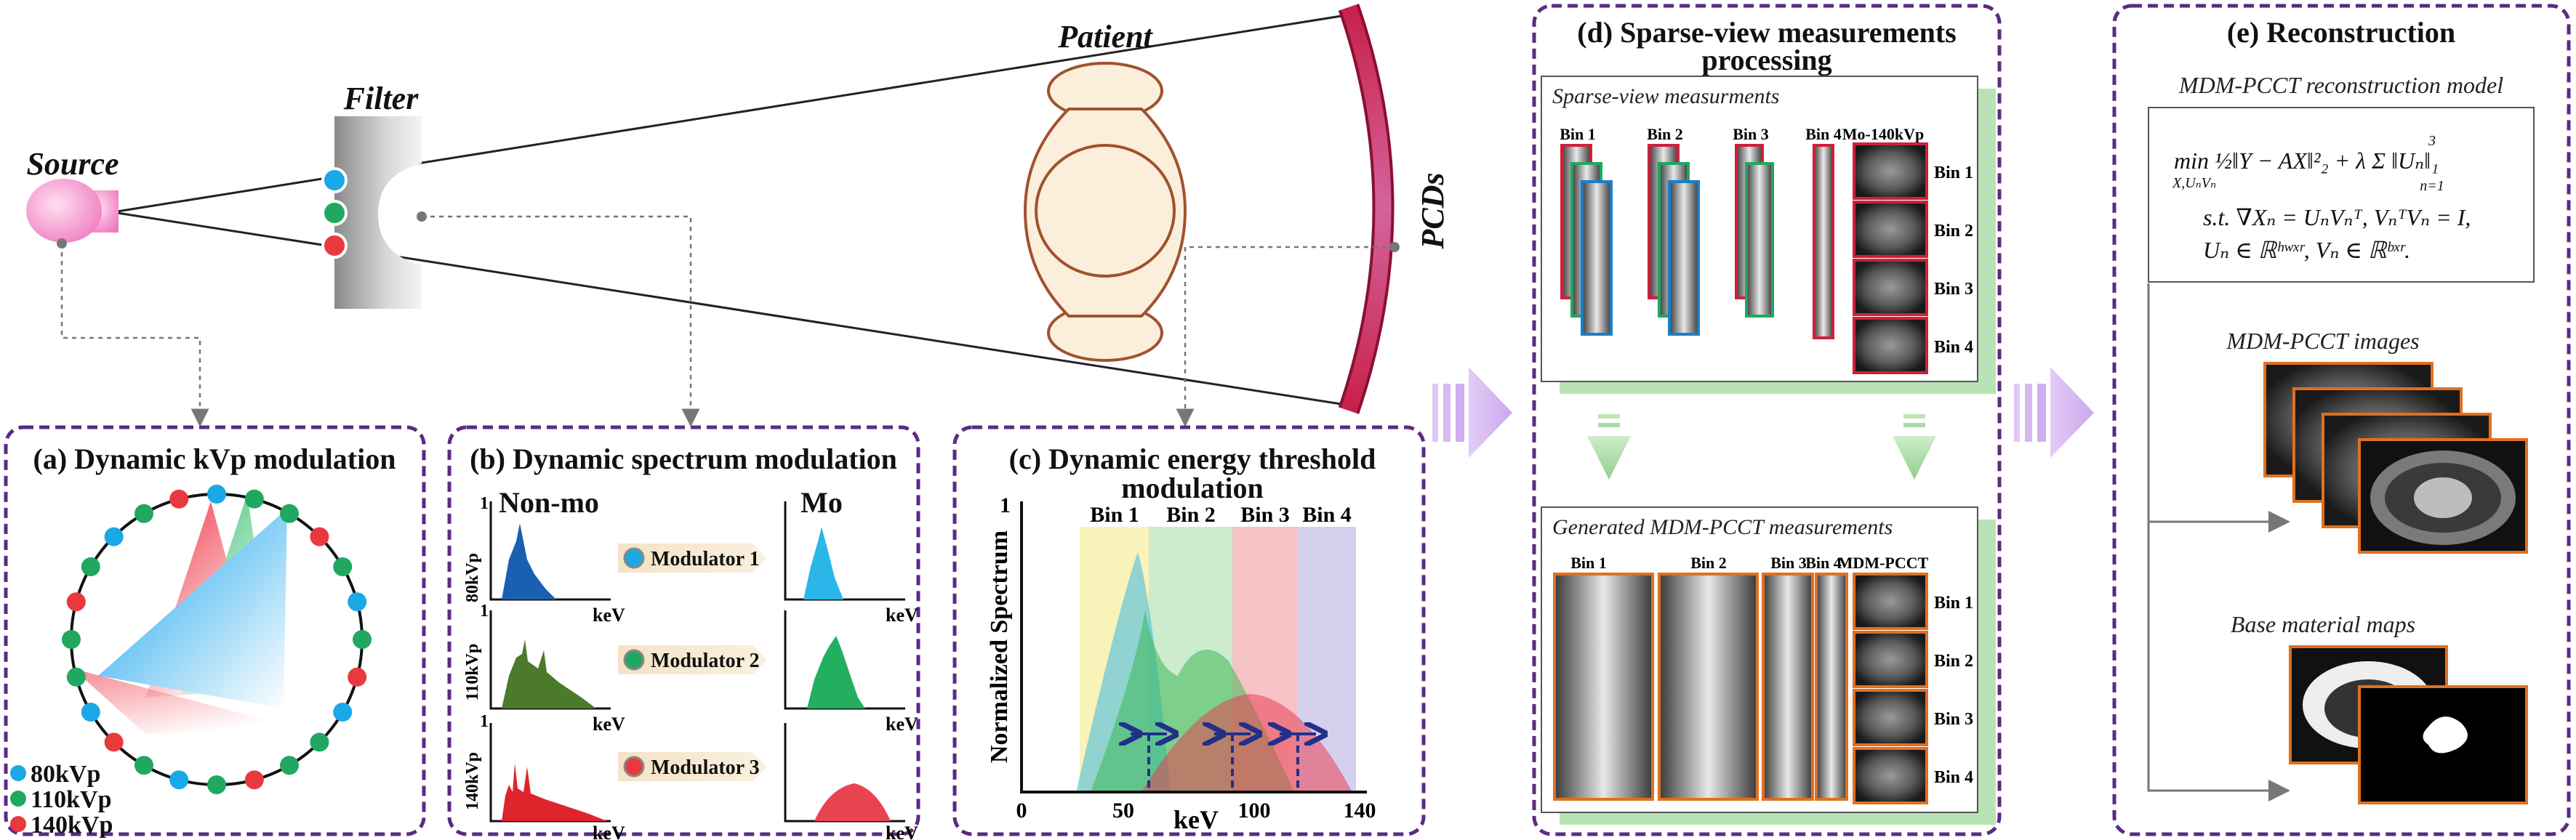 The width and height of the screenshot is (2576, 840). What do you see at coordinates (1700, 687) in the screenshot?
I see `generated-sinograms` at bounding box center [1700, 687].